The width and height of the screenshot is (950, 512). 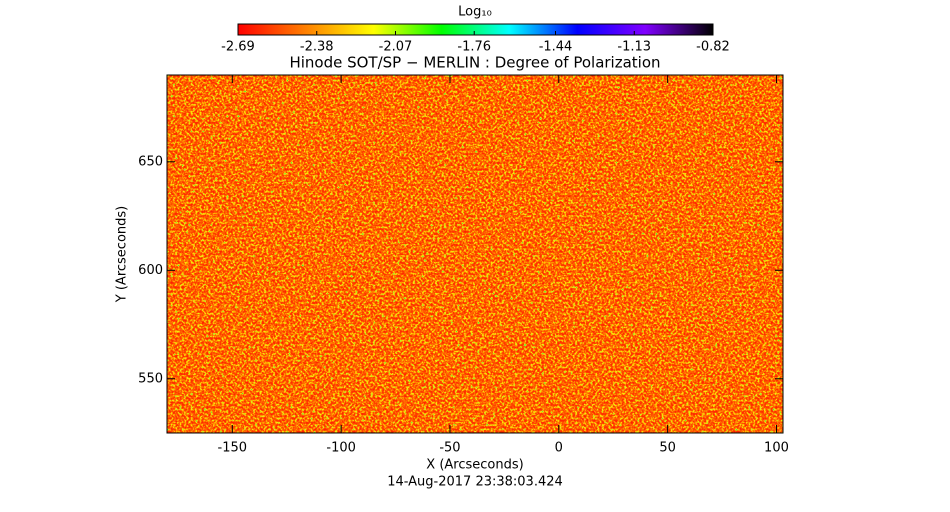 What do you see at coordinates (713, 47) in the screenshot?
I see `colorbar-tick-label: -0.82` at bounding box center [713, 47].